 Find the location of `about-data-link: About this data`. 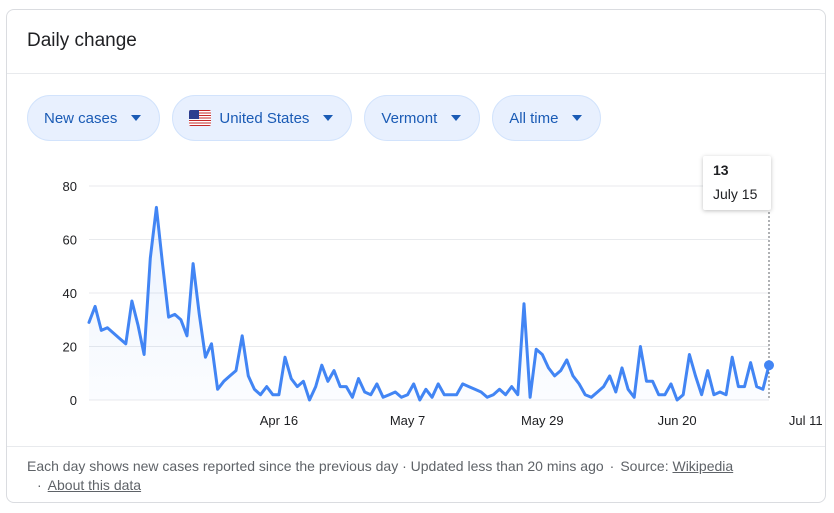

about-data-link: About this data is located at coordinates (94, 485).